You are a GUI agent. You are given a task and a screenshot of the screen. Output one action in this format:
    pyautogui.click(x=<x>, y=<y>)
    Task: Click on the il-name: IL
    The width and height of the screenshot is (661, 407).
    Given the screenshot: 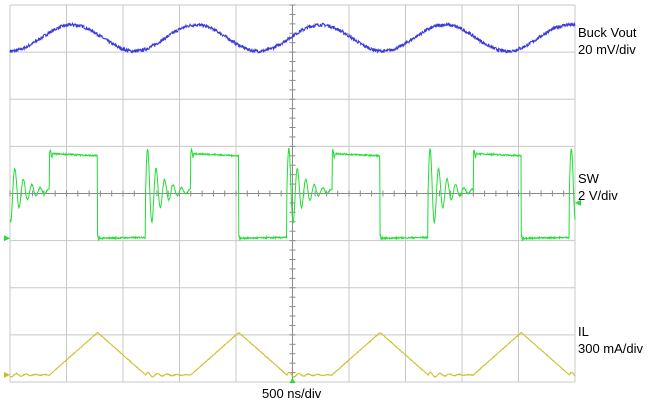 What is the action you would take?
    pyautogui.click(x=583, y=331)
    